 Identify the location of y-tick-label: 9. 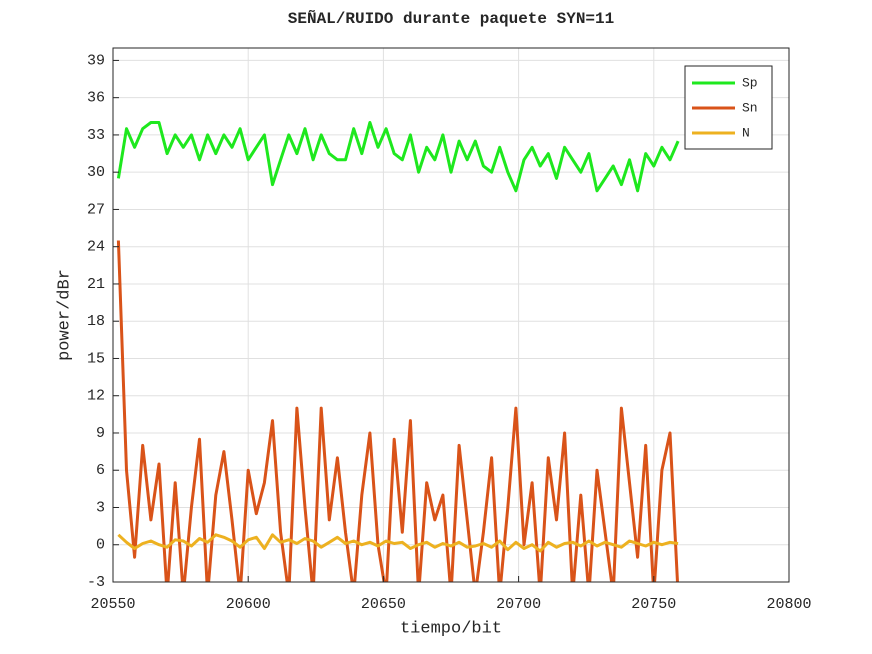
(100, 433).